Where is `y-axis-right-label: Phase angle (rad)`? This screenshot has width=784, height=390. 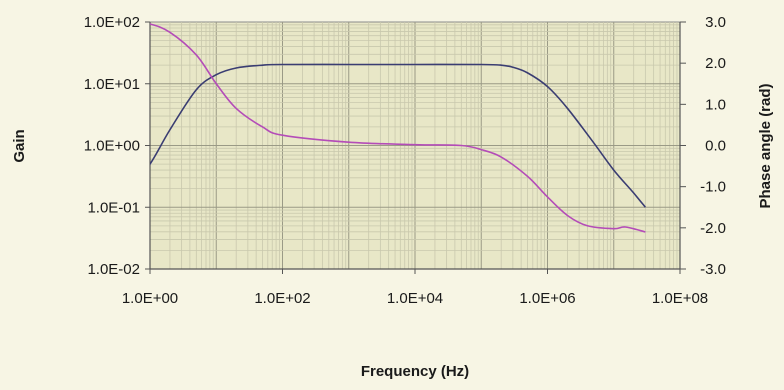 y-axis-right-label: Phase angle (rad) is located at coordinates (765, 145).